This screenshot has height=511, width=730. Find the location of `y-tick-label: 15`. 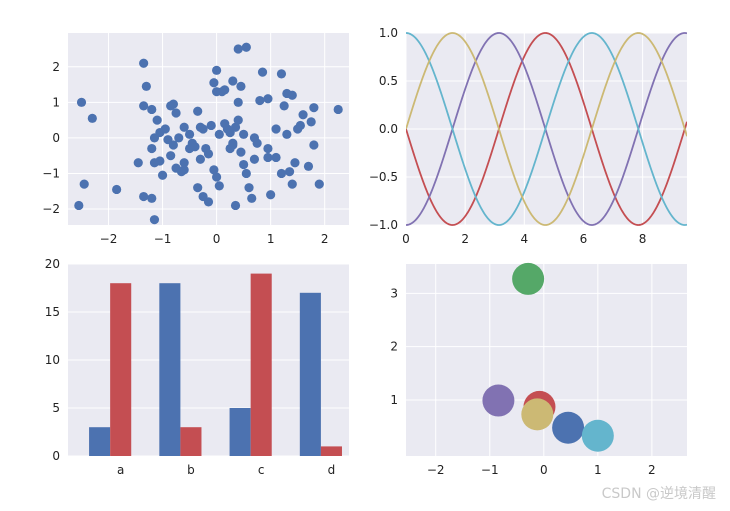

y-tick-label: 15 is located at coordinates (52, 312).